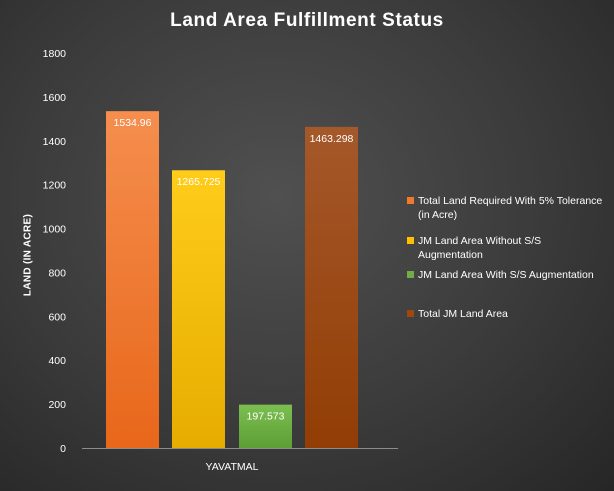 The image size is (614, 491). I want to click on y-tick-label: 800, so click(57, 273).